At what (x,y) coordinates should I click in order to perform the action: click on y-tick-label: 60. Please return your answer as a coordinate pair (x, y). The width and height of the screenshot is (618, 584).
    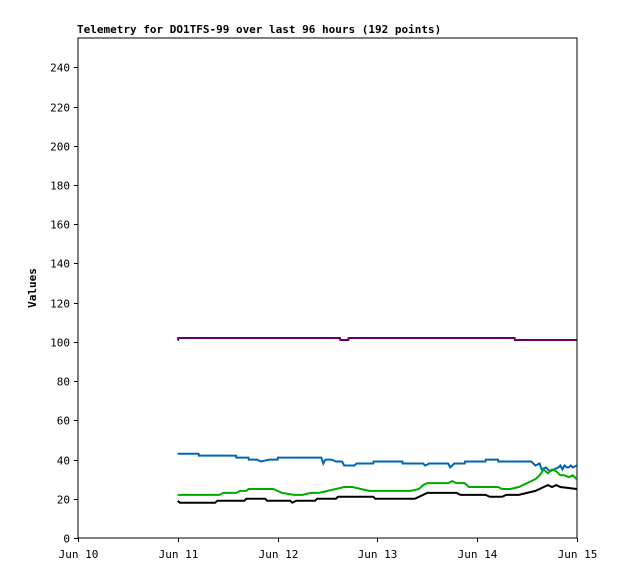
    Looking at the image, I should click on (63, 421).